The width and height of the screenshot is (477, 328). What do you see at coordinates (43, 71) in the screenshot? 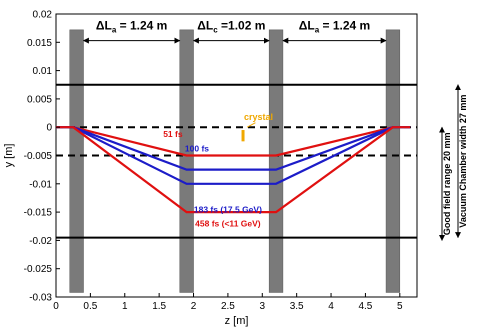
I see `y-tick-label-2: 0.01` at bounding box center [43, 71].